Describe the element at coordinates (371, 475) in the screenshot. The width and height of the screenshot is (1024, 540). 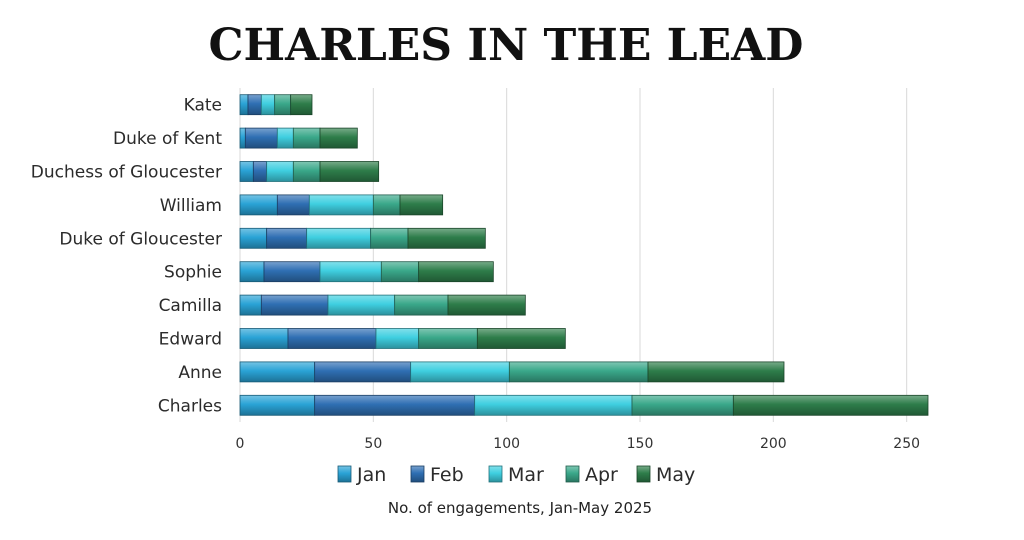
I see `legend-label: Jan` at that location.